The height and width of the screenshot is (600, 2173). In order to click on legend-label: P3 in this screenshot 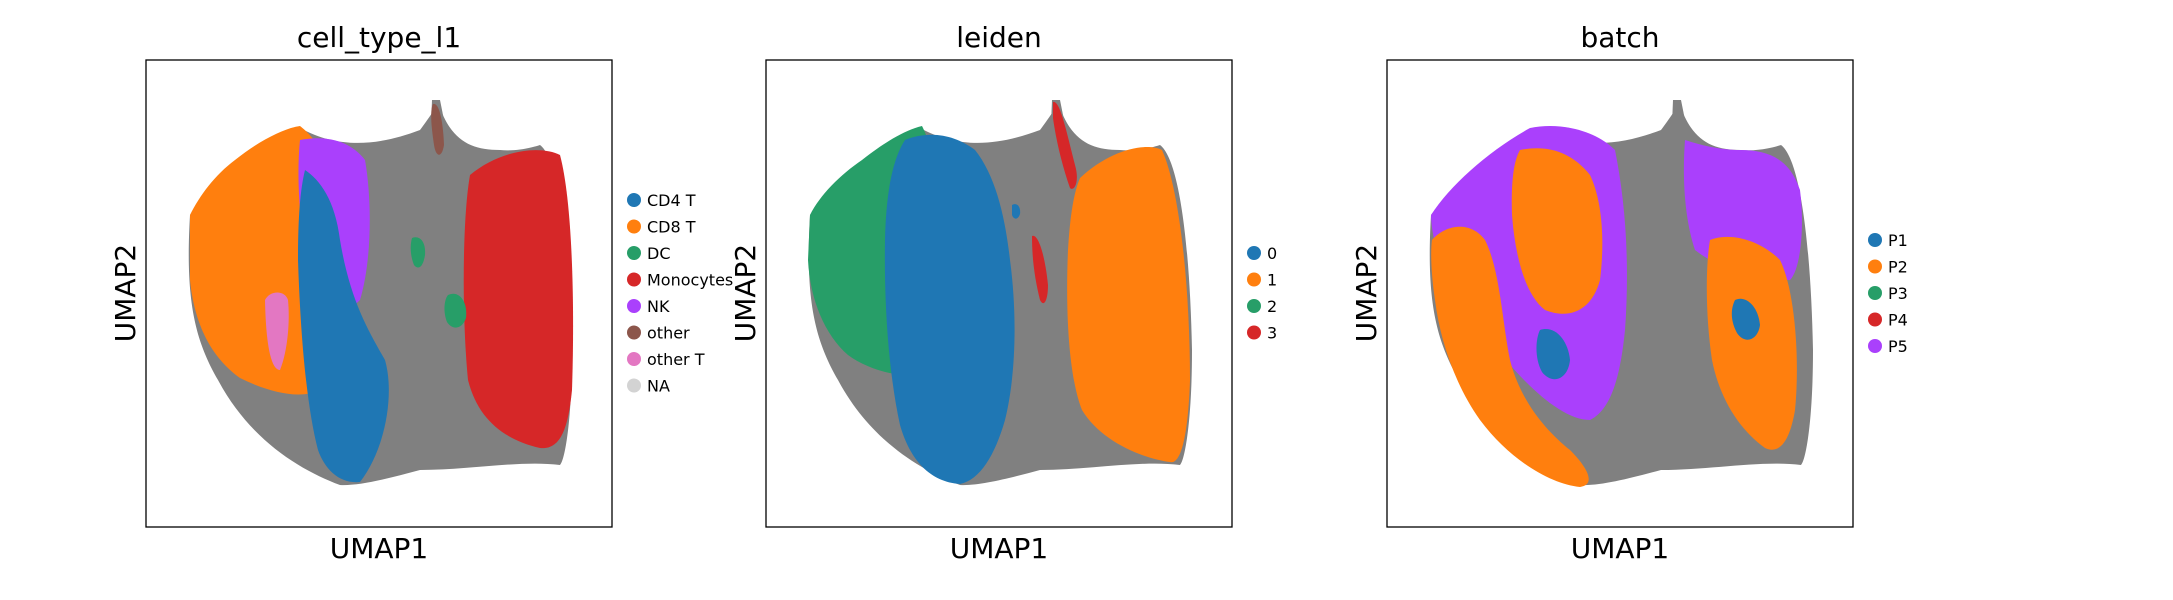, I will do `click(1898, 293)`.